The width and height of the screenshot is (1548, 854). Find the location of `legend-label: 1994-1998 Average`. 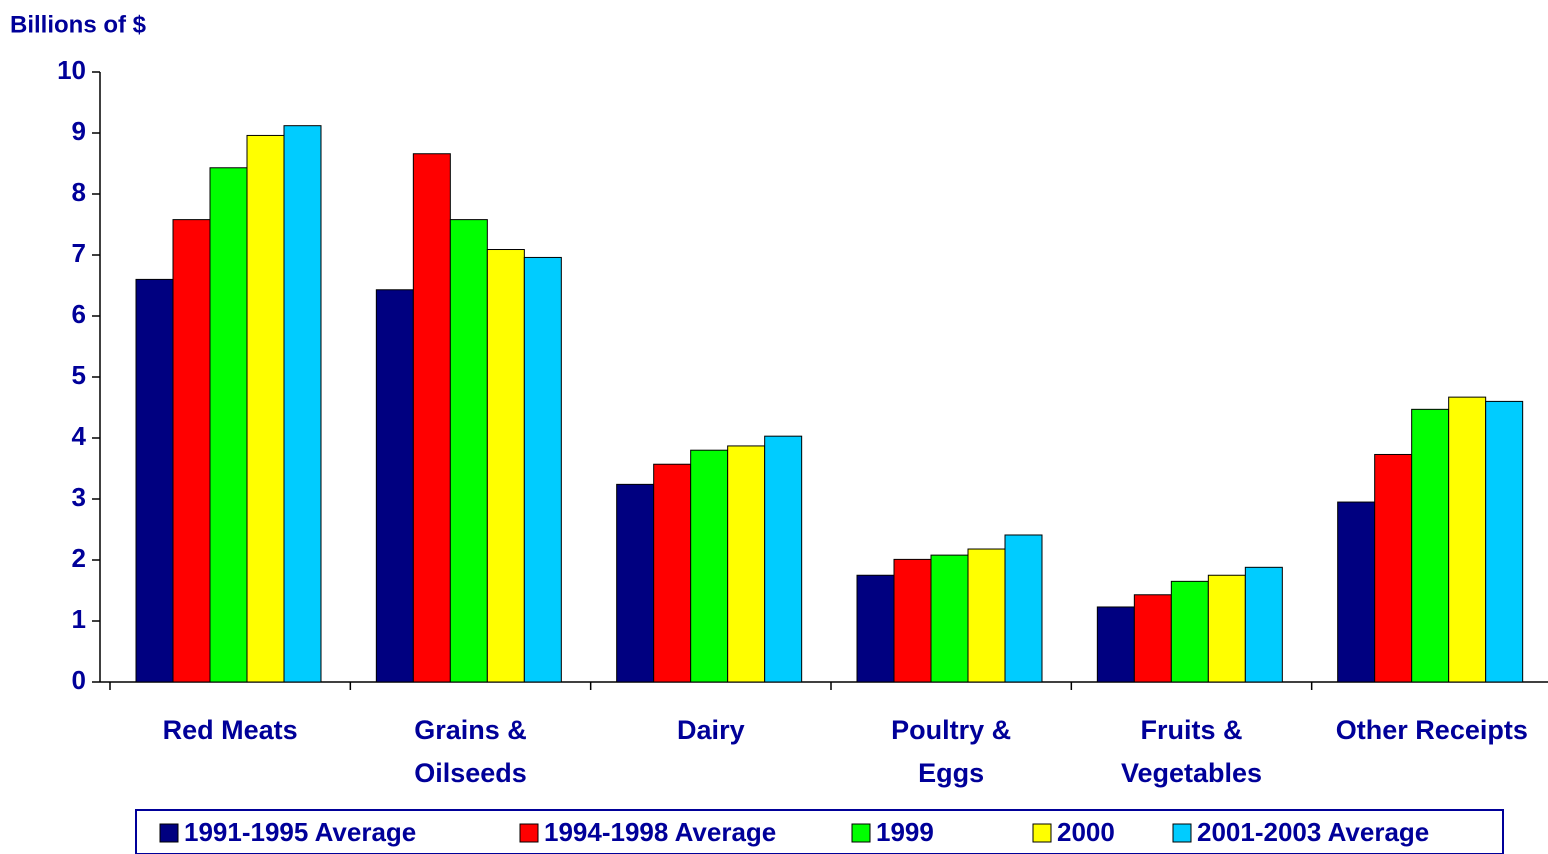

legend-label: 1994-1998 Average is located at coordinates (660, 832).